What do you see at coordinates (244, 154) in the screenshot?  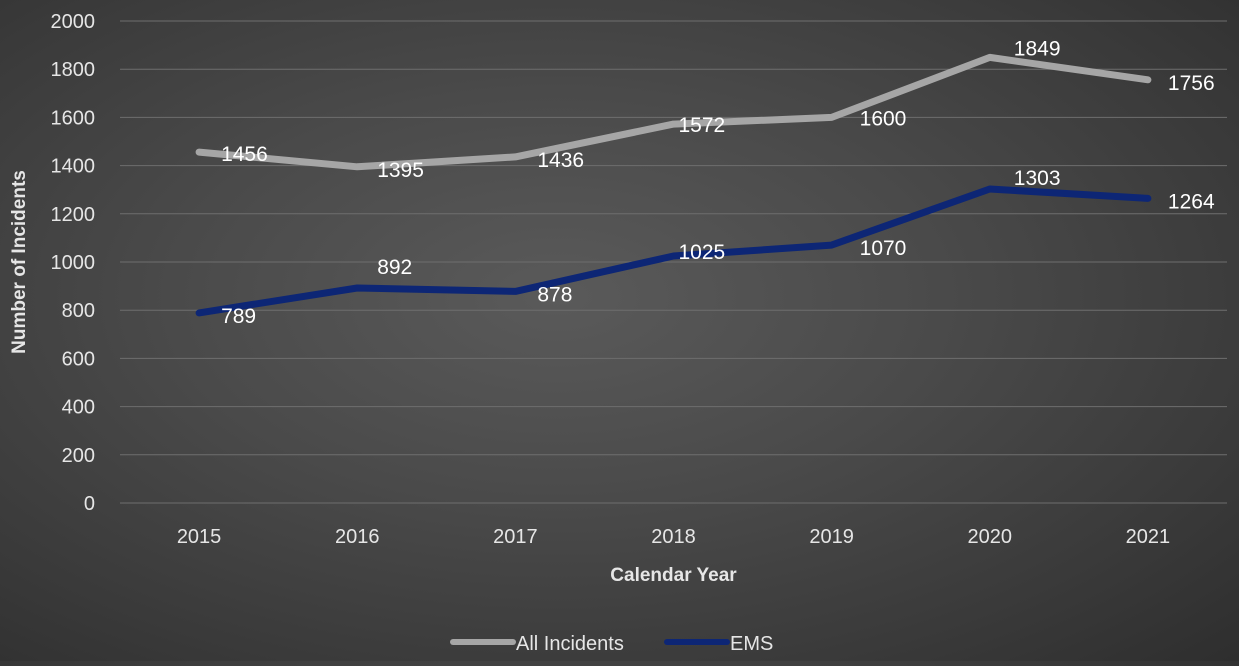 I see `data-label: 1456` at bounding box center [244, 154].